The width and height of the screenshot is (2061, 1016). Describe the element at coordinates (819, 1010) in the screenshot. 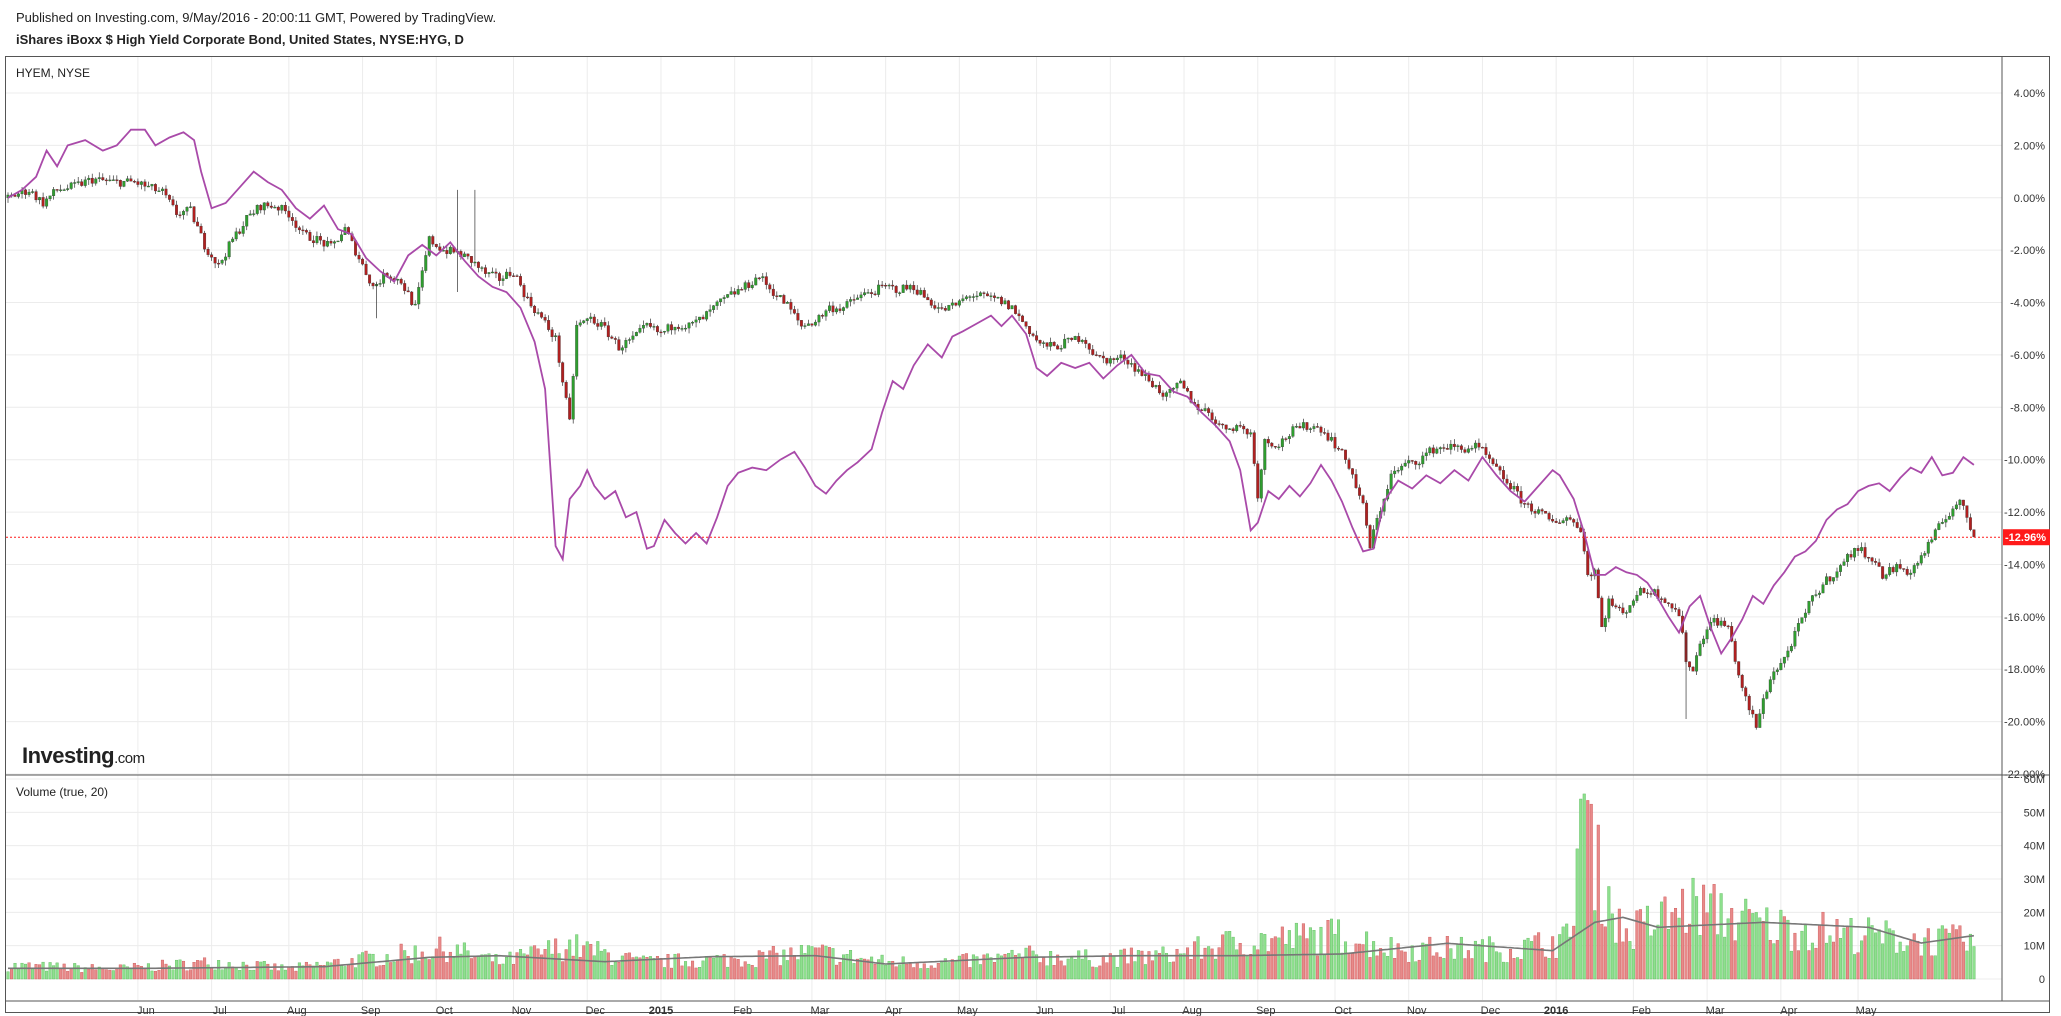

I see `x-tick-label: Mar` at that location.